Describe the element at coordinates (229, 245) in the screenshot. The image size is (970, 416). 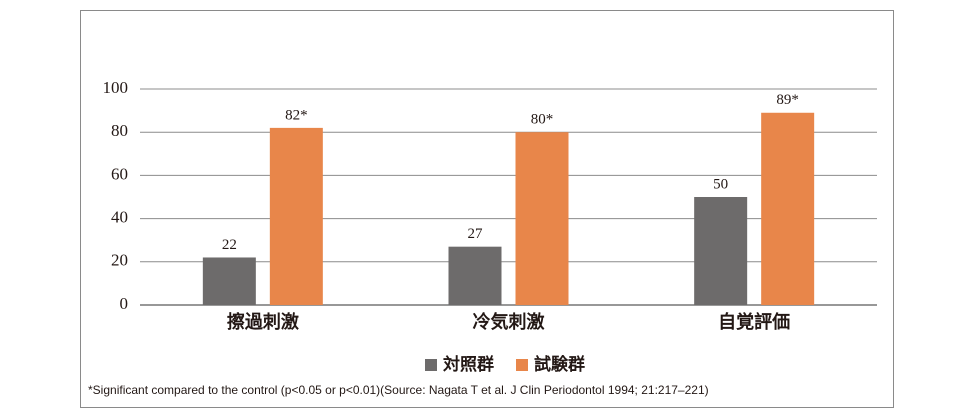
I see `value-label: 22` at that location.